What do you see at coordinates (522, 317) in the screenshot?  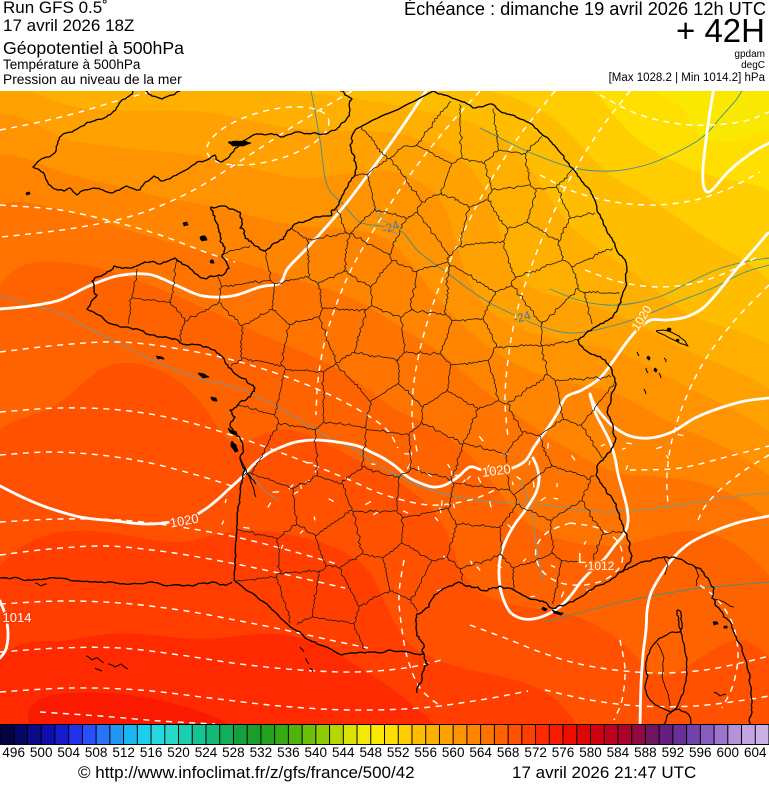 I see `svg-text: -24` at bounding box center [522, 317].